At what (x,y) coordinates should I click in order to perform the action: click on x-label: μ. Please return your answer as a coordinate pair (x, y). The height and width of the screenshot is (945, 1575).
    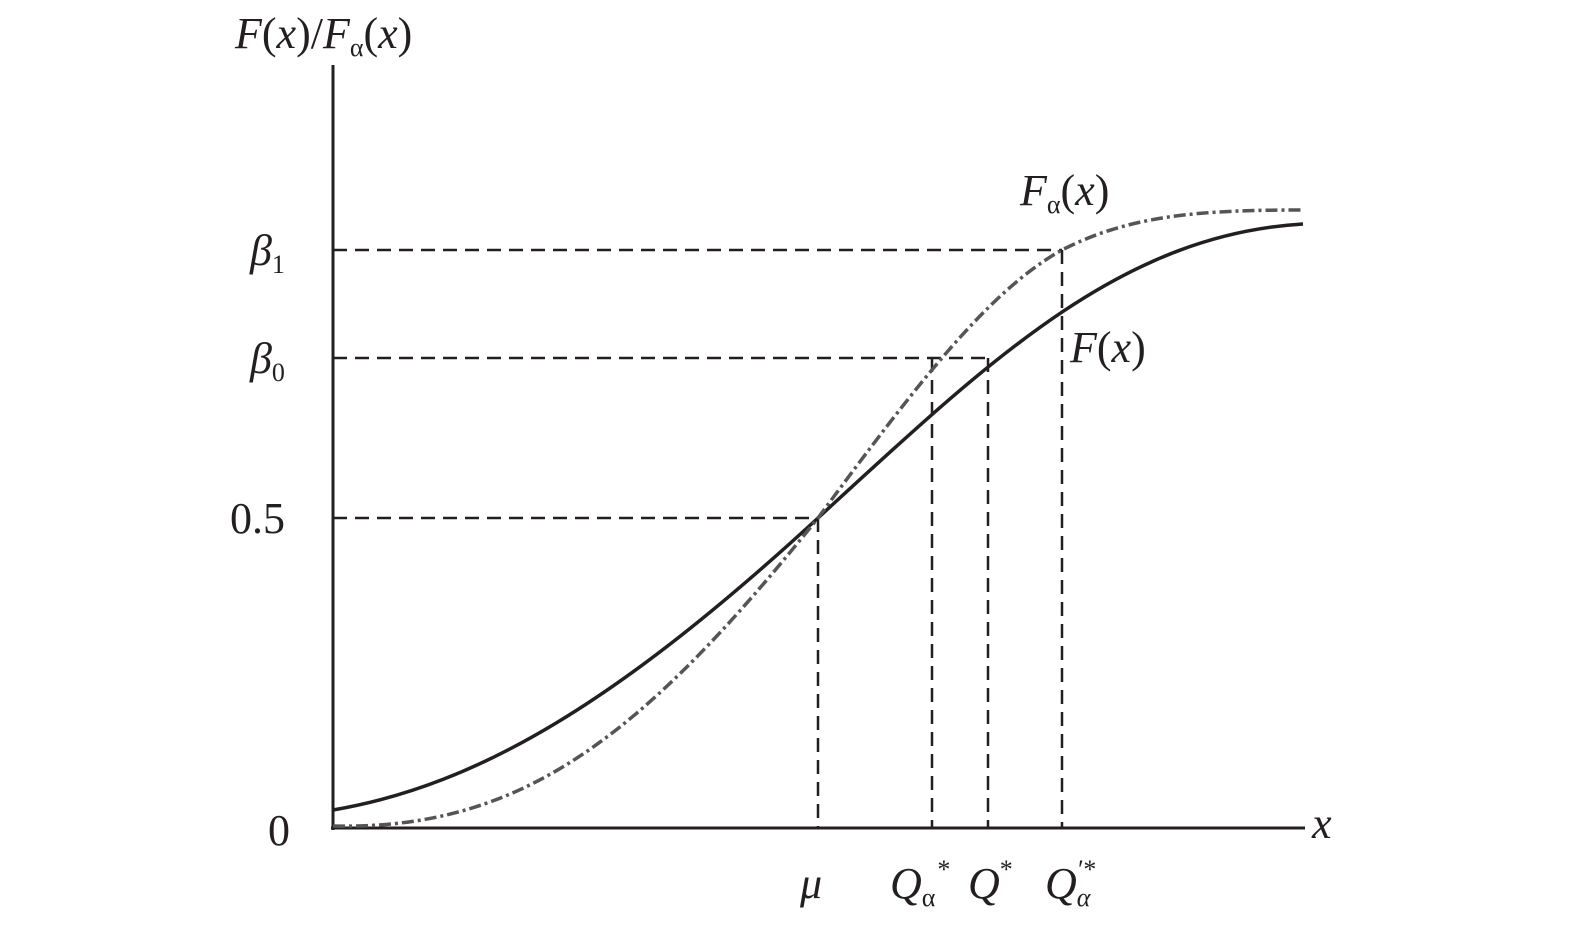
    Looking at the image, I should click on (810, 883).